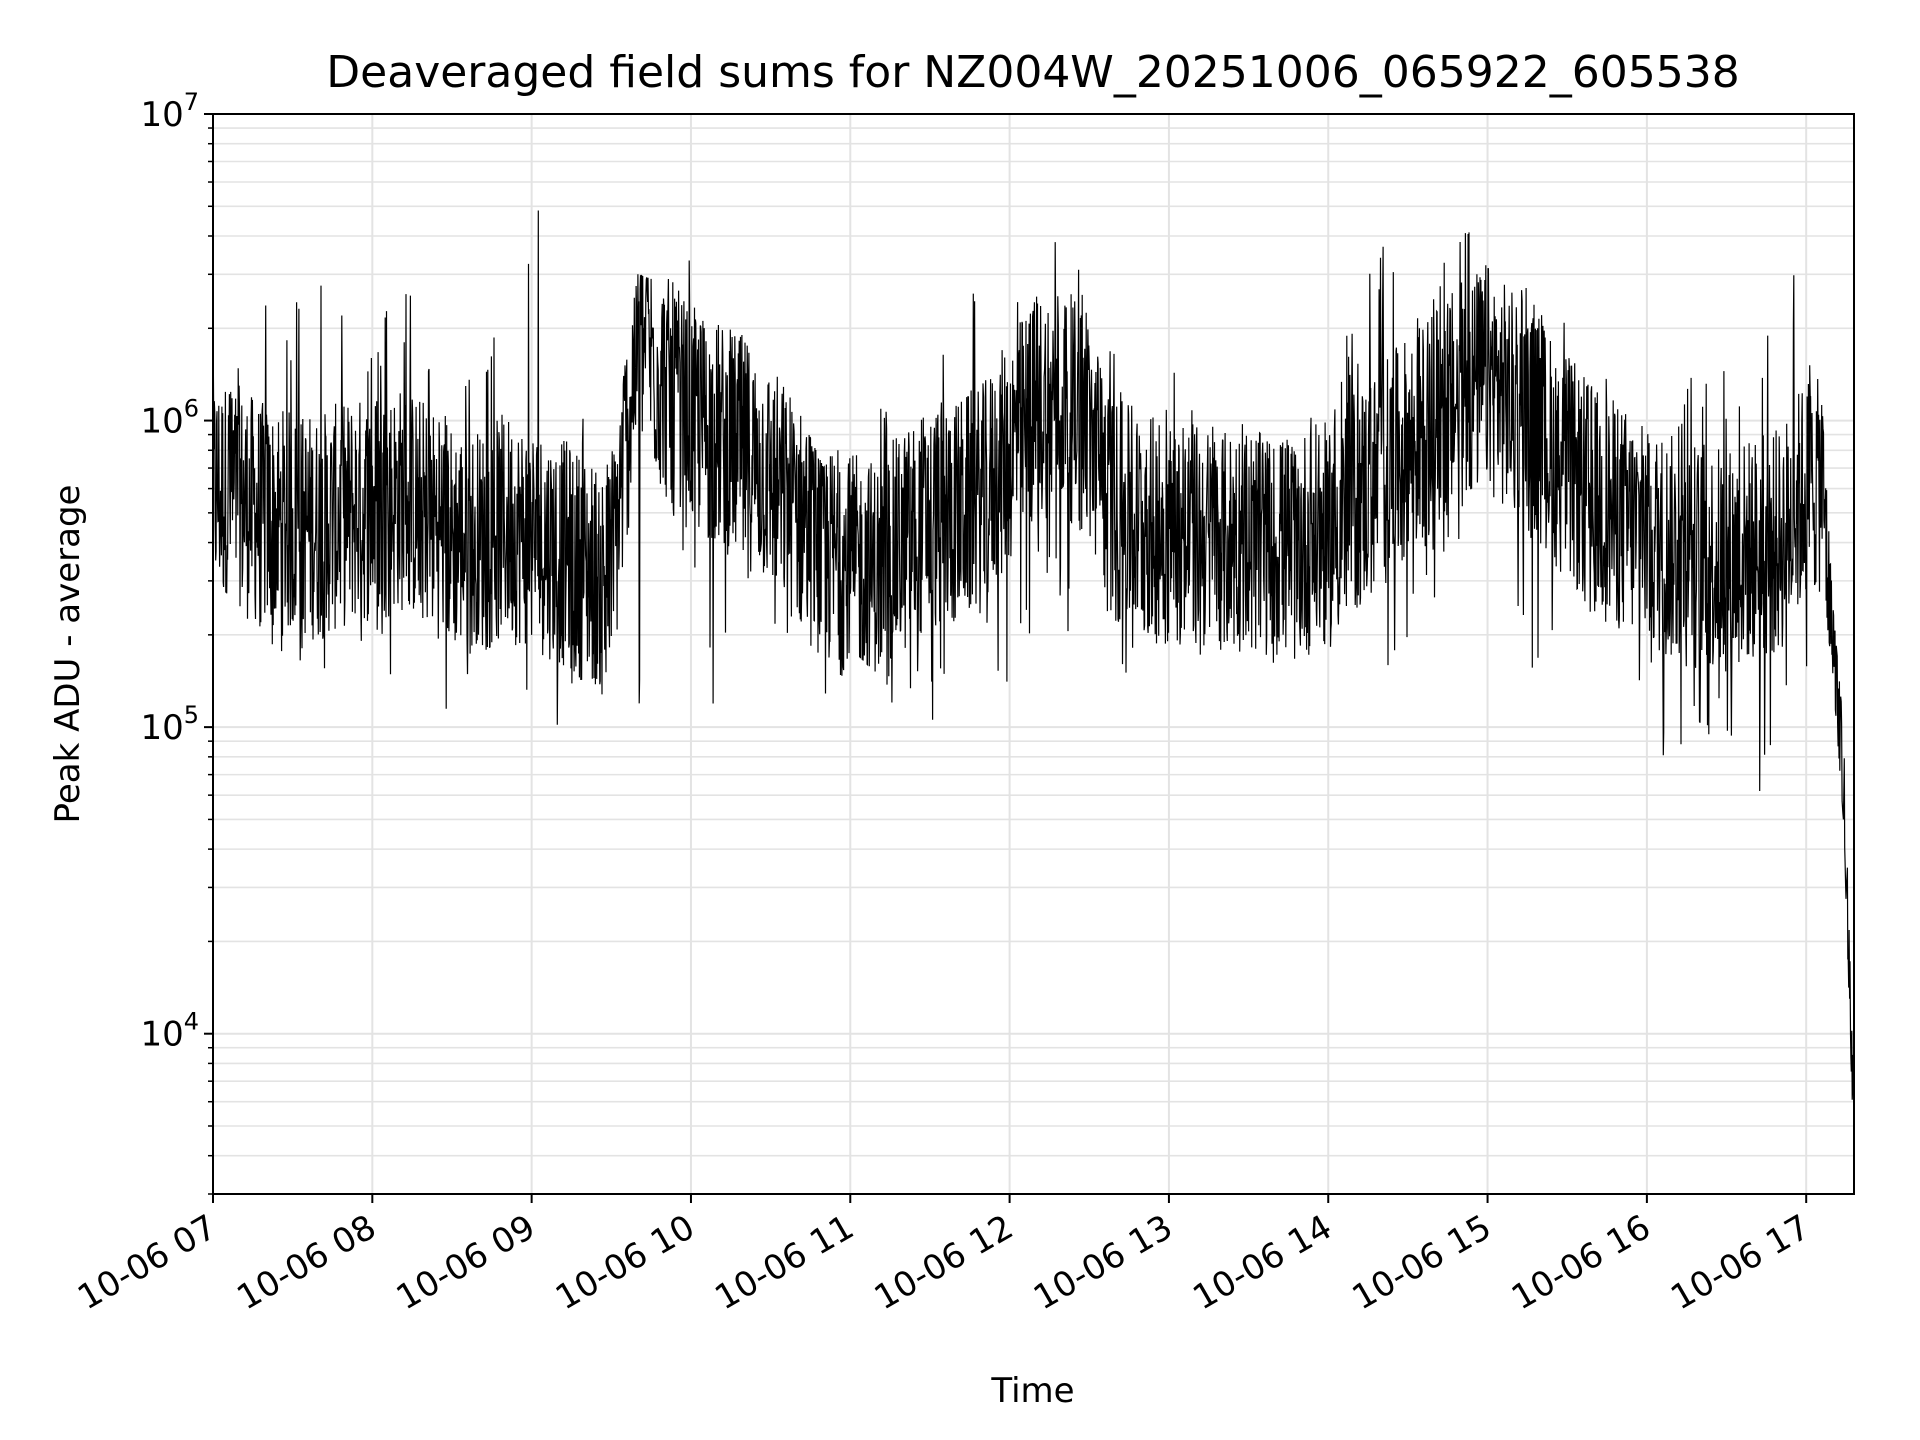 The height and width of the screenshot is (1440, 1920). Describe the element at coordinates (169, 111) in the screenshot. I see `y-tick-label: 10⁷` at that location.